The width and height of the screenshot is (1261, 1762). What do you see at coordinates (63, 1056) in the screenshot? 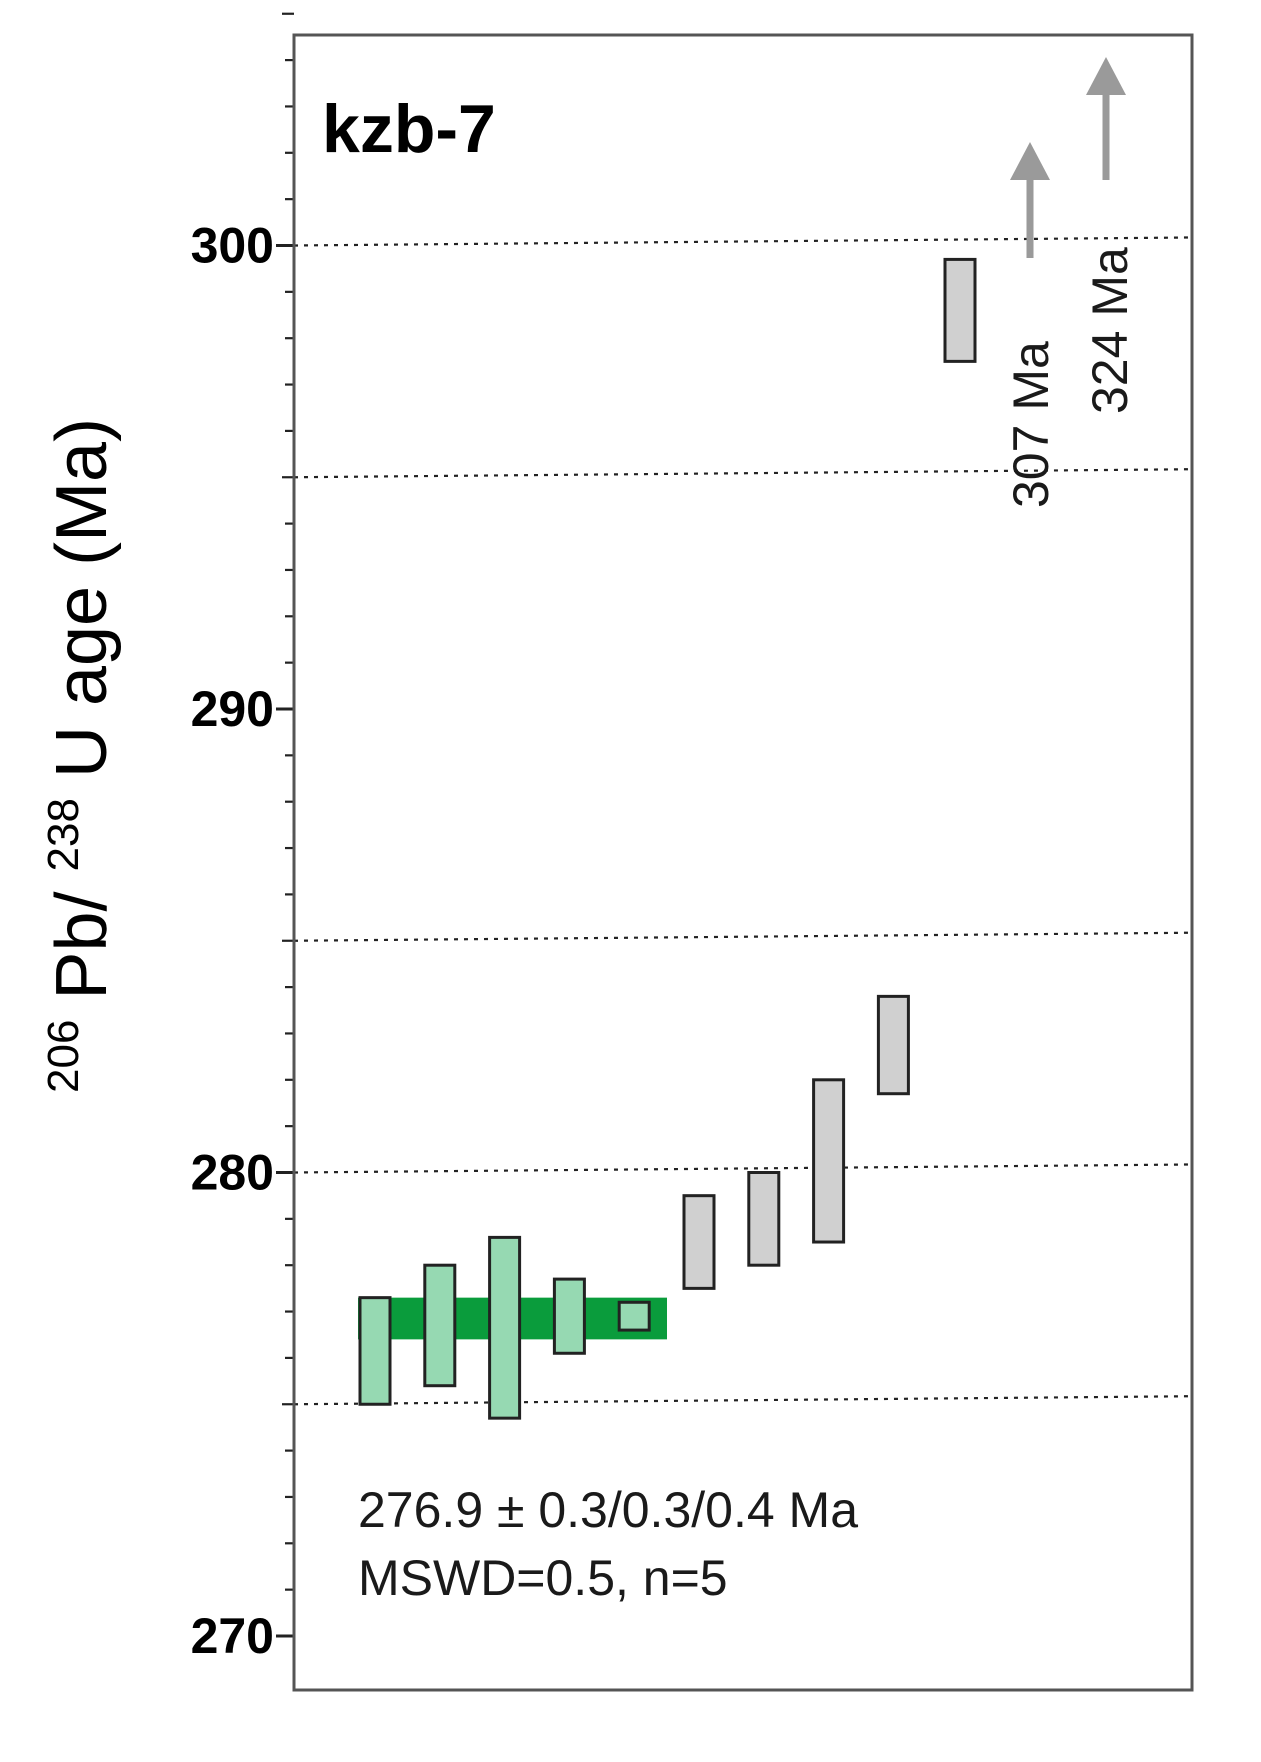
I see `y-axis-label-sup1: 206` at bounding box center [63, 1056].